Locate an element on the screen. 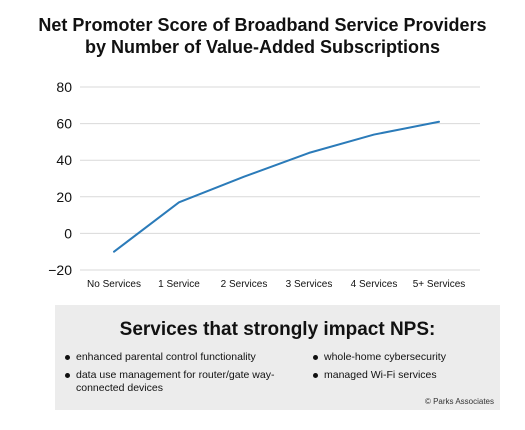  bullet-item: managed Wi-Fi services is located at coordinates (403, 375).